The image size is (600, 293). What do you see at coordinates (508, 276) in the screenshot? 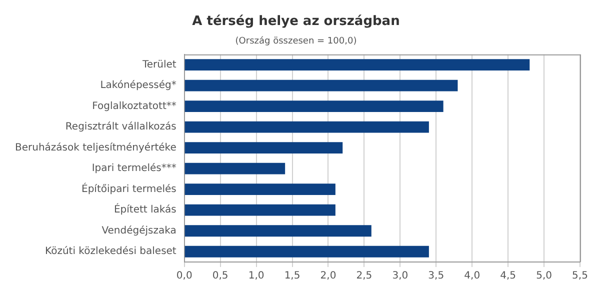
I see `x-tick-label: 4,5` at bounding box center [508, 276].